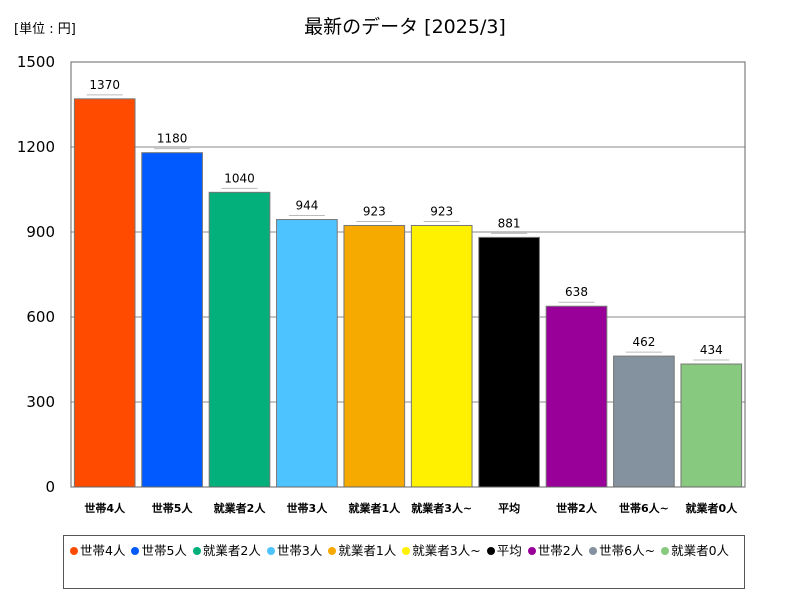 This screenshot has height=600, width=800. What do you see at coordinates (643, 342) in the screenshot?
I see `data-label: 462` at bounding box center [643, 342].